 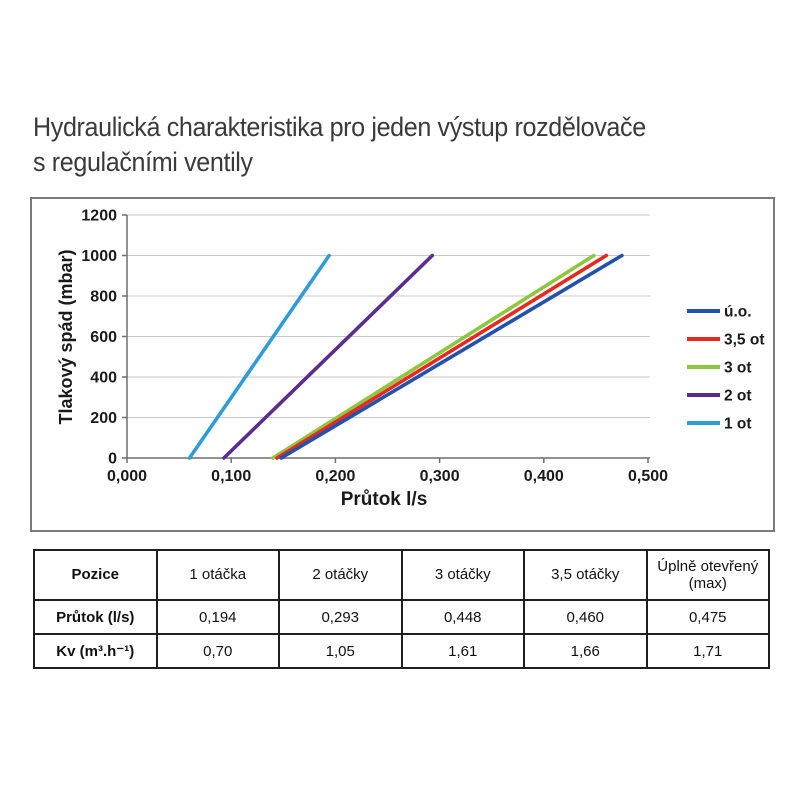 What do you see at coordinates (95, 617) in the screenshot?
I see `table-row-label-prutok: Průtok (l/s)` at bounding box center [95, 617].